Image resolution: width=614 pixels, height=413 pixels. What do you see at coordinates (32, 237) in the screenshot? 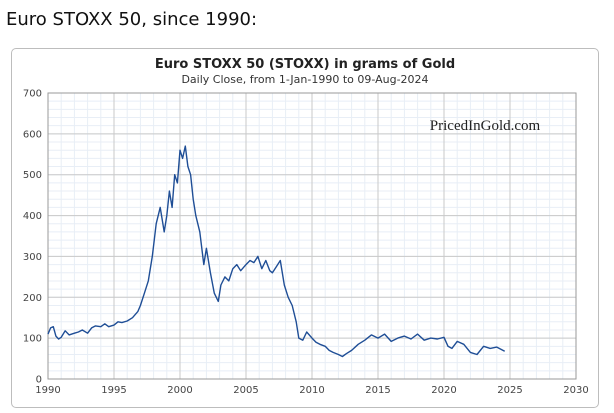
I see `y-axis-ticks: 0 100 200 300 400 500 600 700` at bounding box center [32, 237].